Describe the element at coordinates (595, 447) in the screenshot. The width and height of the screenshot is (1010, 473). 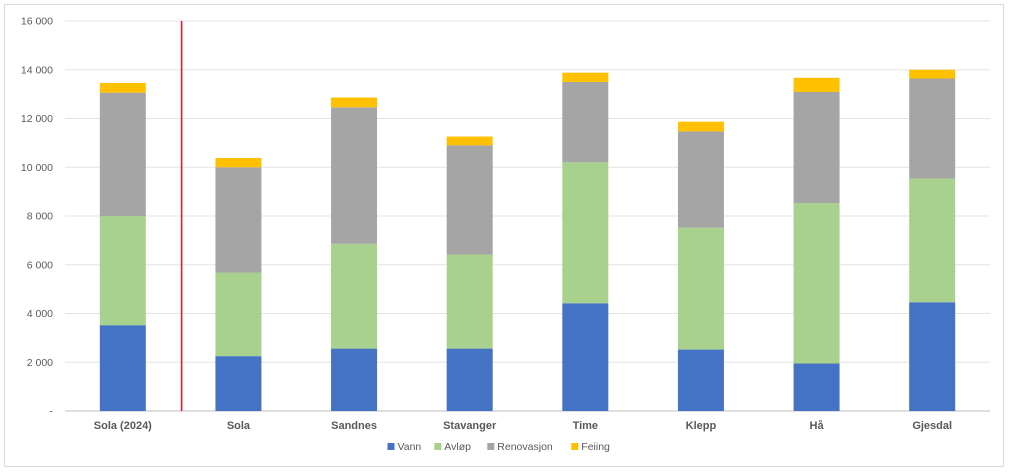
I see `legend-label: Feiing` at that location.